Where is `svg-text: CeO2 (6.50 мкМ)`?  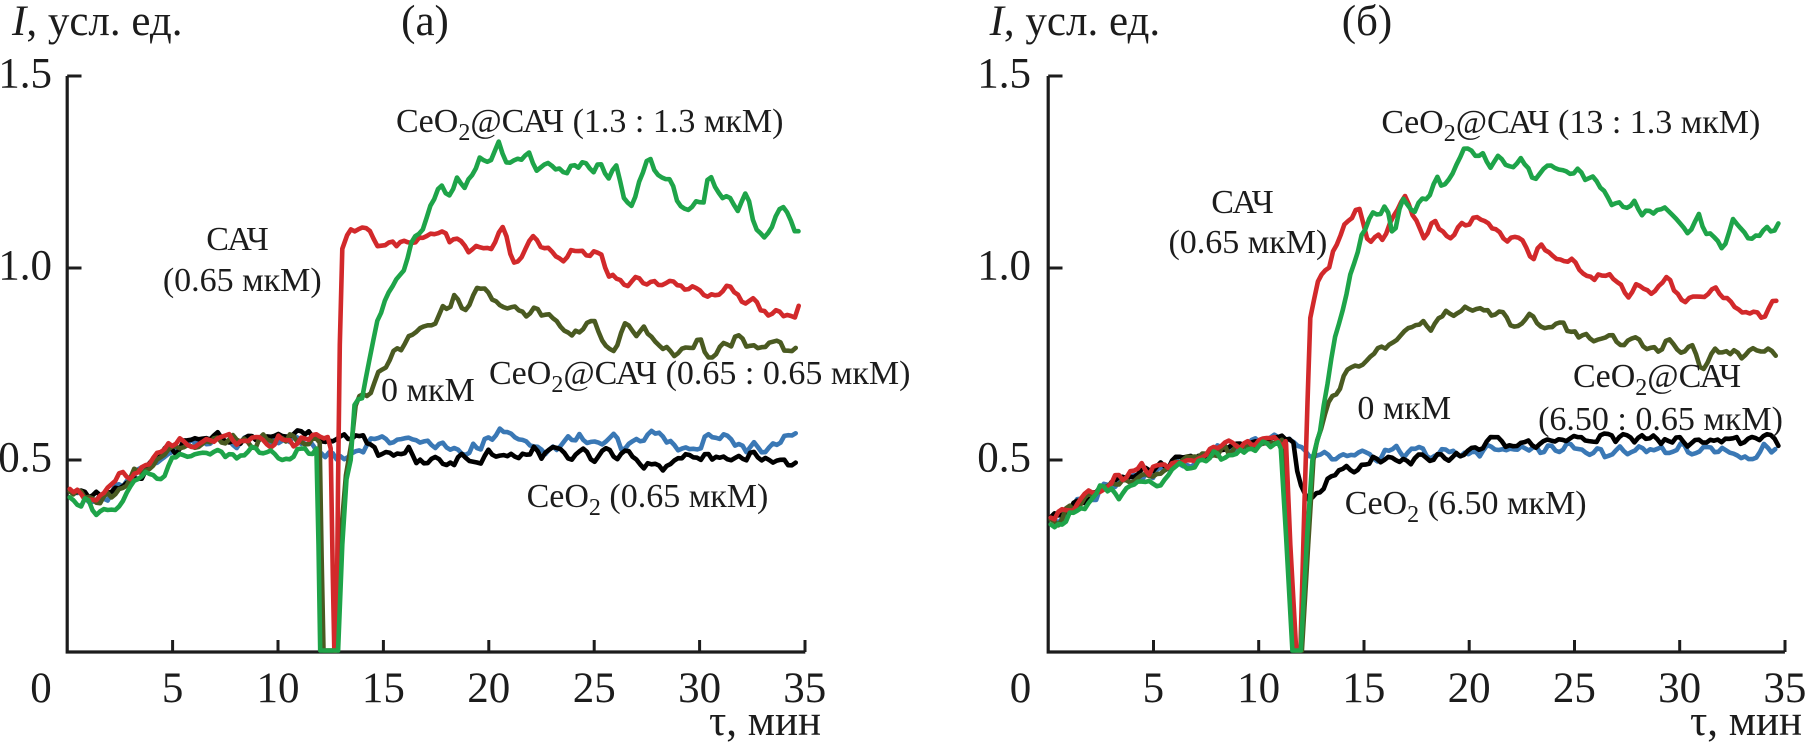
svg-text: CeO2 (6.50 мкМ) is located at coordinates (1466, 506).